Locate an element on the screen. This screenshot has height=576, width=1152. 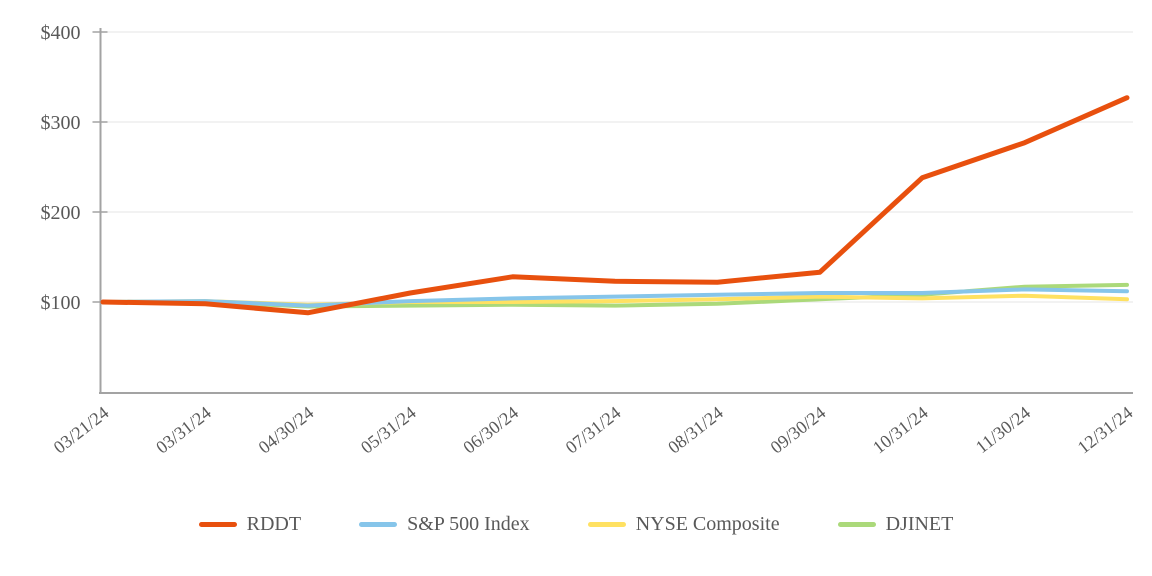
legend-label-nyse-composite: NYSE Composite is located at coordinates (707, 524).